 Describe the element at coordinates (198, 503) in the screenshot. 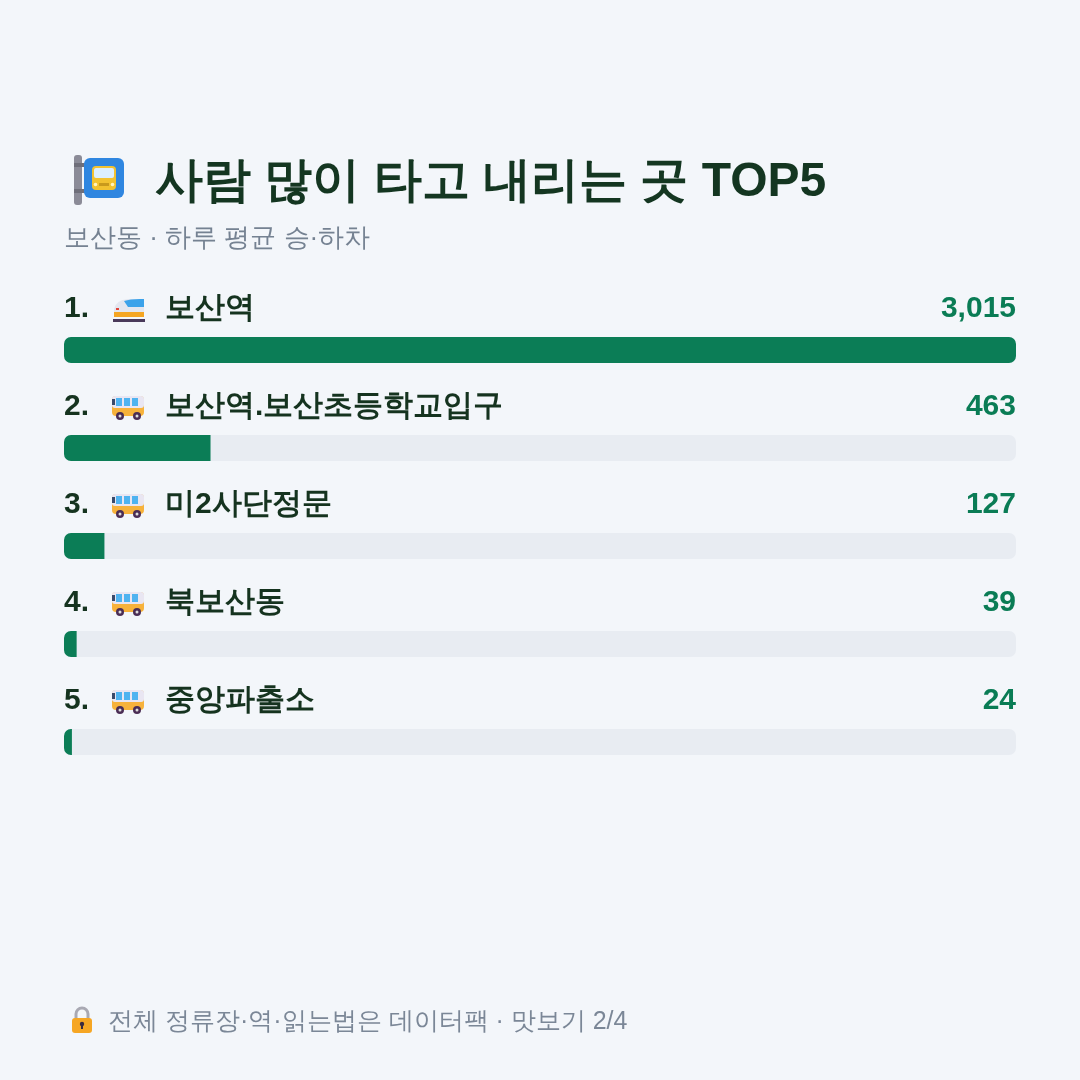

I see `category-label: 3. 미2사단정문` at that location.